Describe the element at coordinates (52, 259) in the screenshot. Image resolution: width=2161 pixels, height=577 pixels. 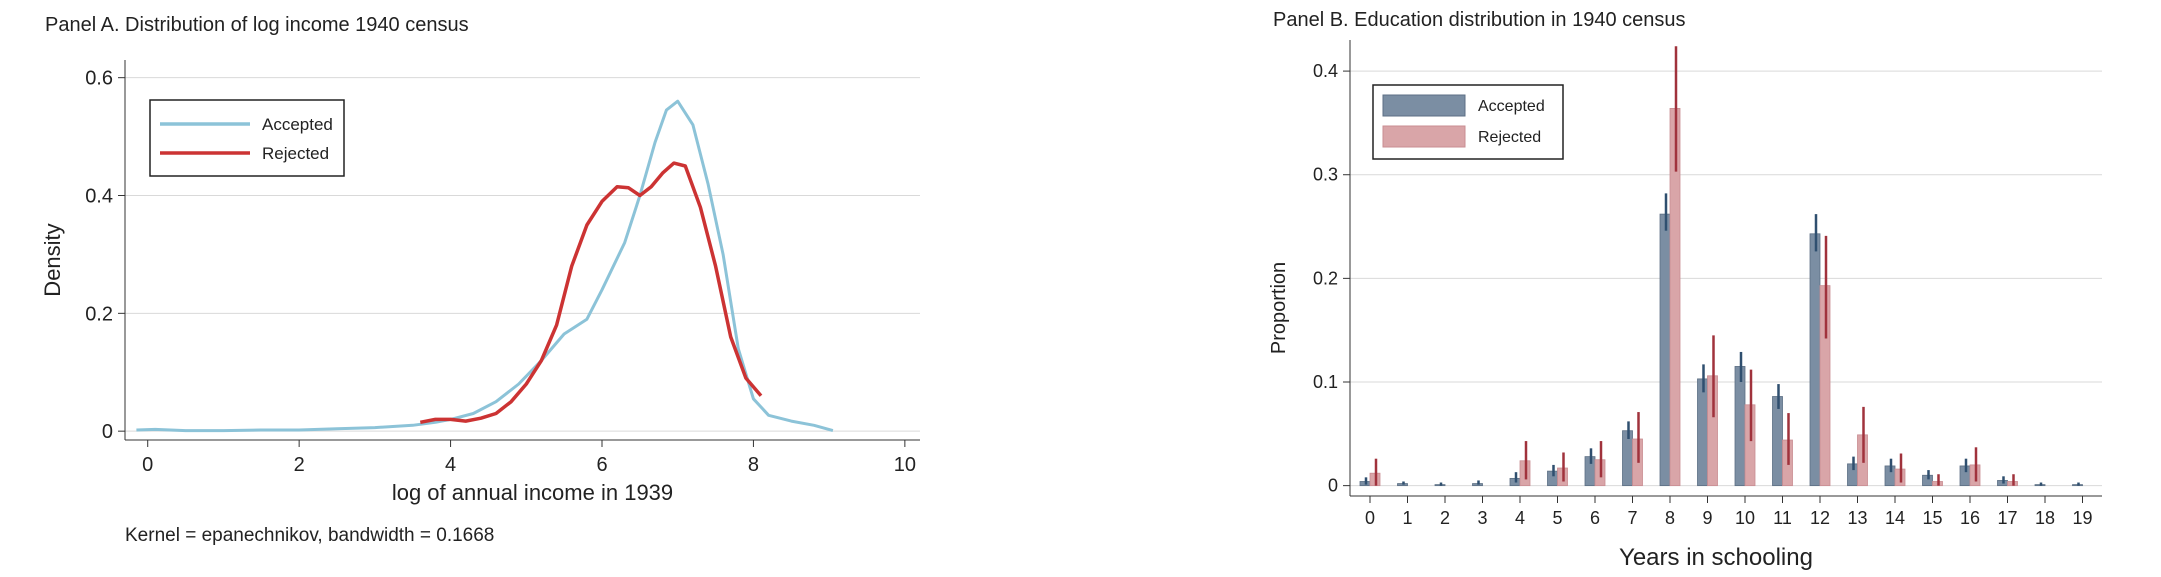
I see `panel-a-y-axis-label: Density` at that location.